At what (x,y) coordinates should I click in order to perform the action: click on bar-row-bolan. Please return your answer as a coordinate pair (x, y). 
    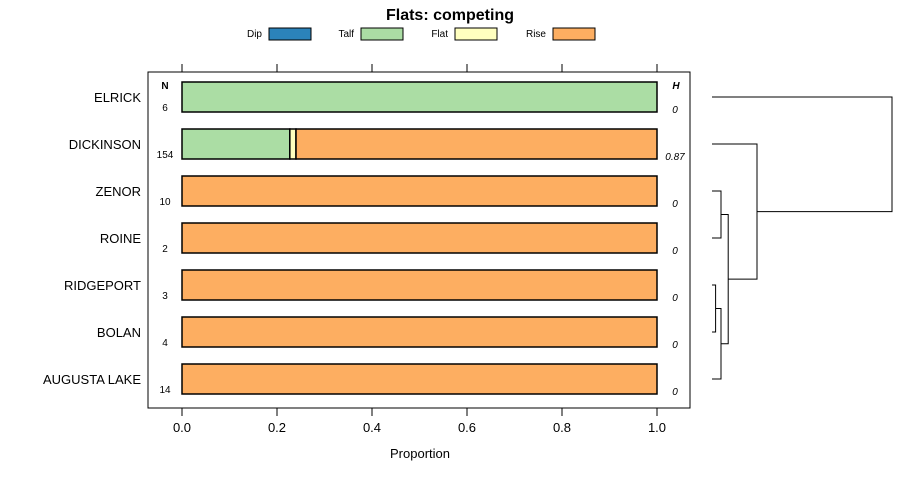
    Looking at the image, I should click on (419, 332).